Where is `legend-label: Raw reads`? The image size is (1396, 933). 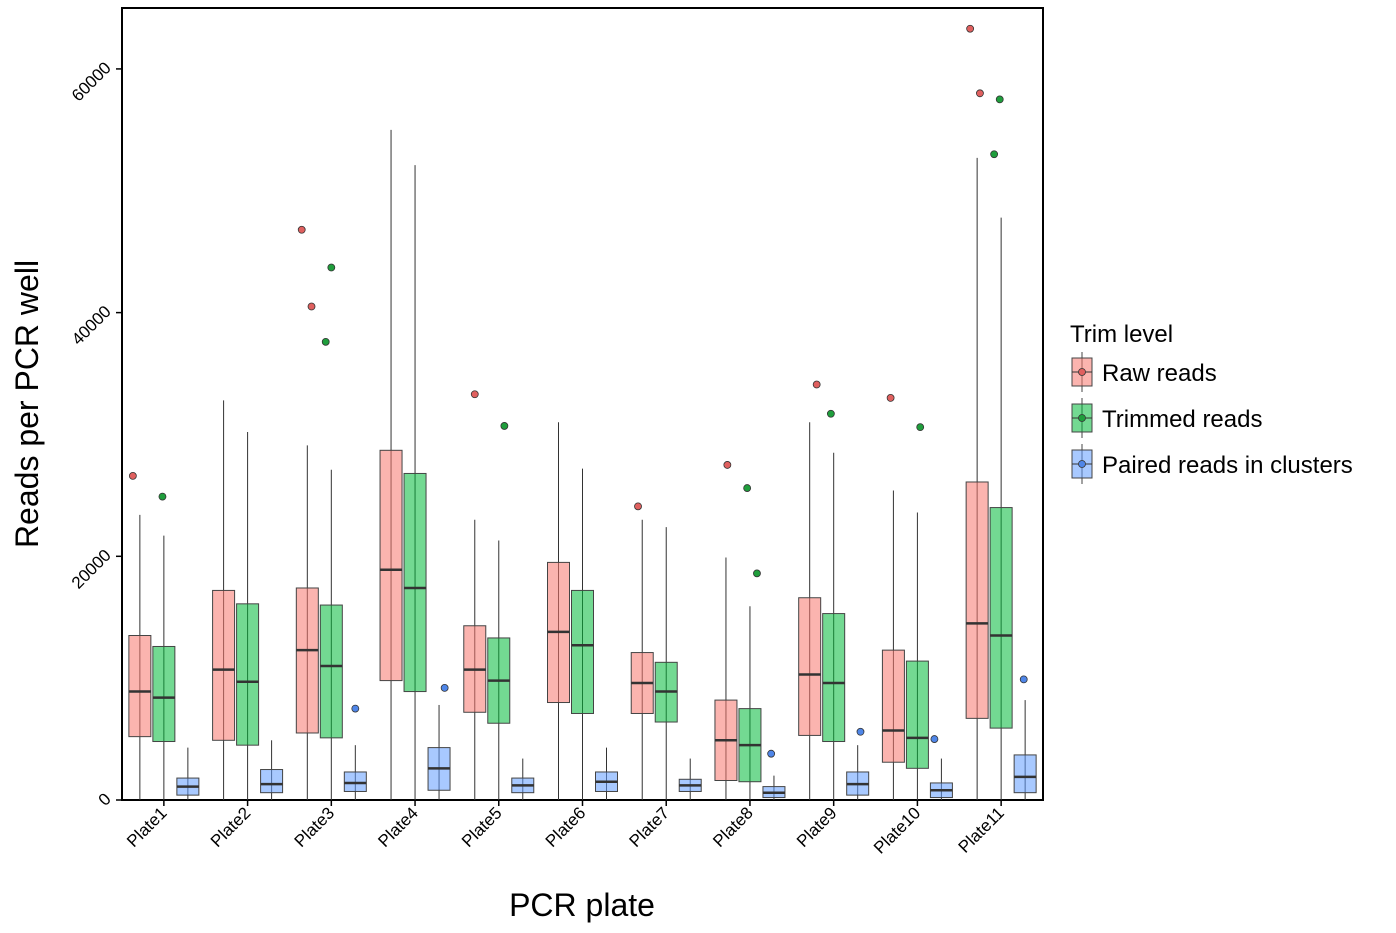
legend-label: Raw reads is located at coordinates (1159, 373).